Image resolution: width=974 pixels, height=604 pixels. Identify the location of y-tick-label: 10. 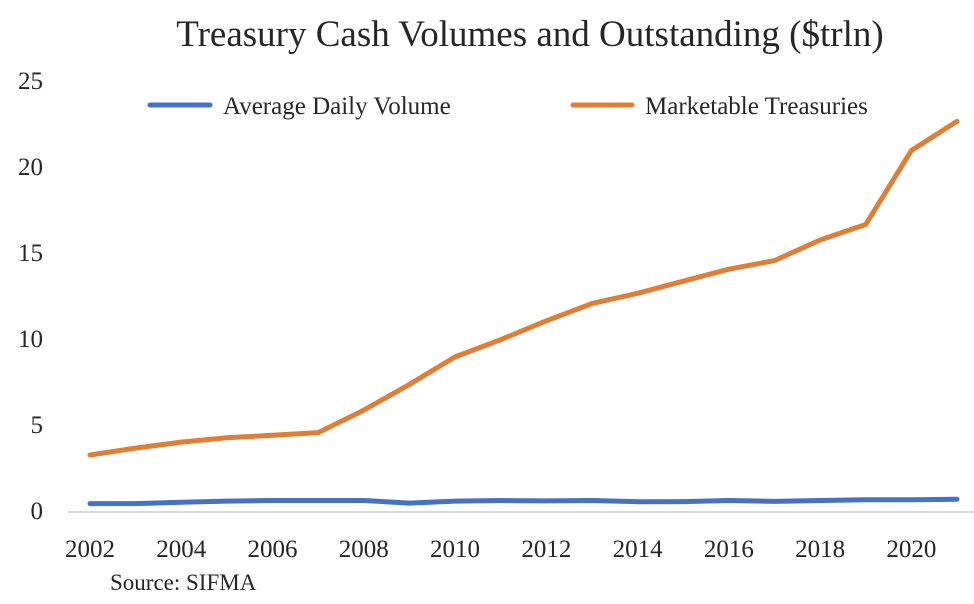
(30, 339).